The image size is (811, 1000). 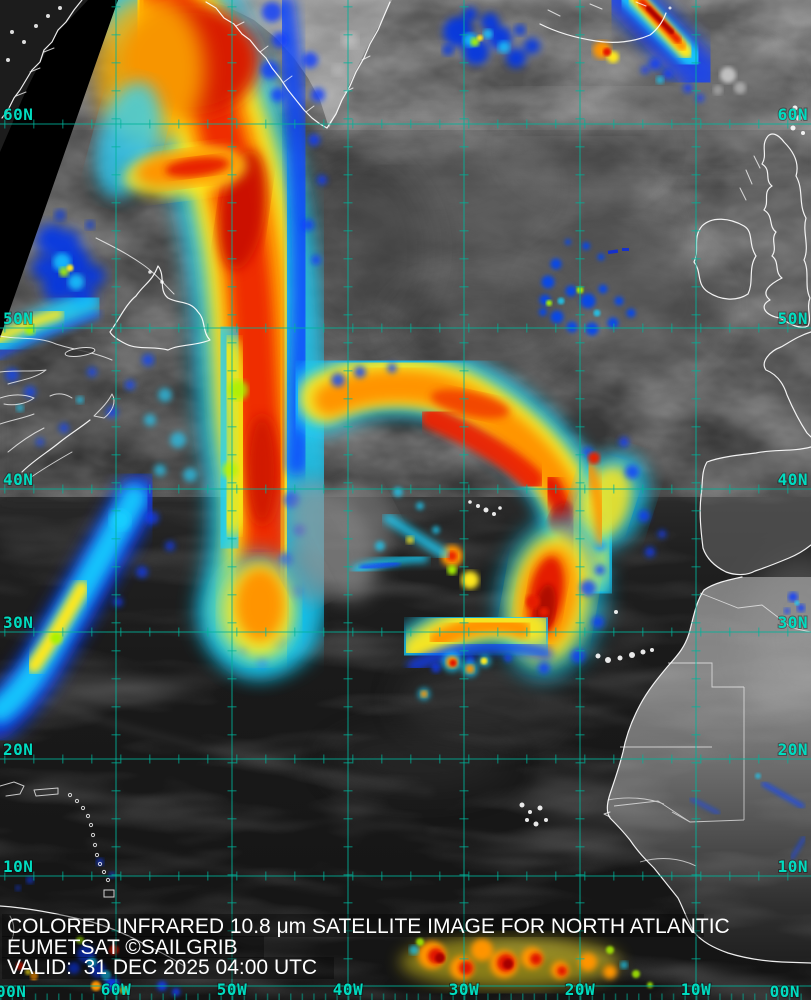 What do you see at coordinates (92, 874) in the screenshot?
I see `caribbean-coast` at bounding box center [92, 874].